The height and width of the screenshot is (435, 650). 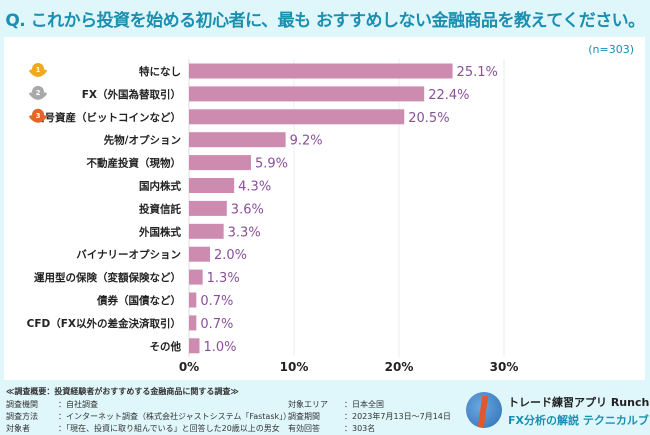 What do you see at coordinates (104, 323) in the screenshot?
I see `category-label: CFD（FX以外の差金決済取引）` at bounding box center [104, 323].